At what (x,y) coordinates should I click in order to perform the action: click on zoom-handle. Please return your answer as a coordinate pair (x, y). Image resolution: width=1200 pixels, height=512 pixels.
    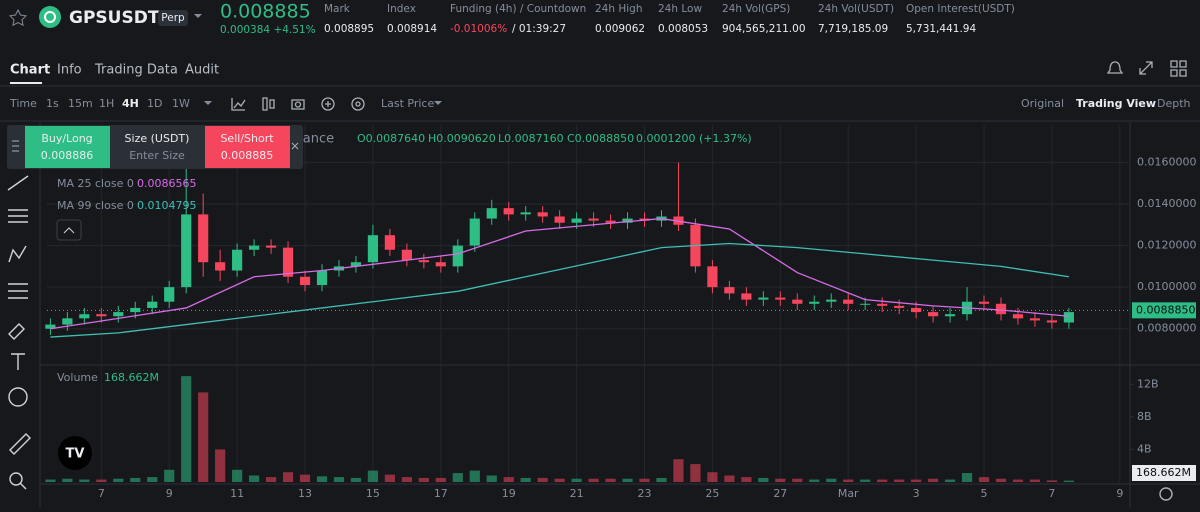
    Looking at the image, I should click on (23, 486).